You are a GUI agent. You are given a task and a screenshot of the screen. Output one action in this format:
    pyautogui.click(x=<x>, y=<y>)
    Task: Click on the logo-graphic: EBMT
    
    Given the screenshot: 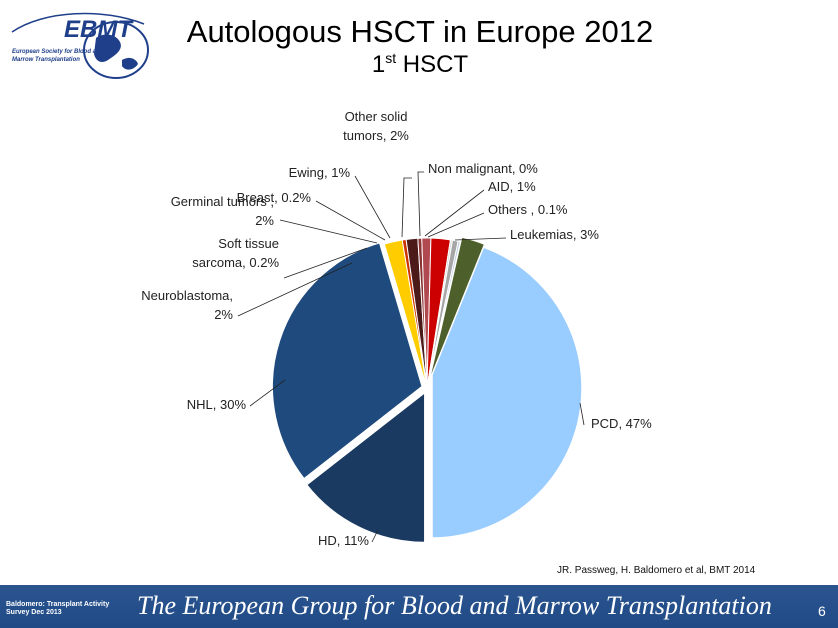 What is the action you would take?
    pyautogui.click(x=80, y=45)
    